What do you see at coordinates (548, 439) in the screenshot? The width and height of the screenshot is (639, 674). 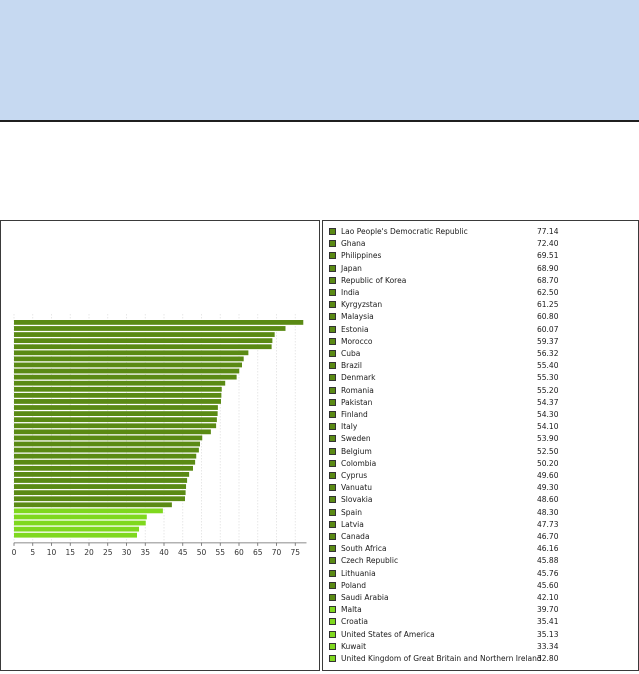 I see `legend-value: 53.90` at bounding box center [548, 439].